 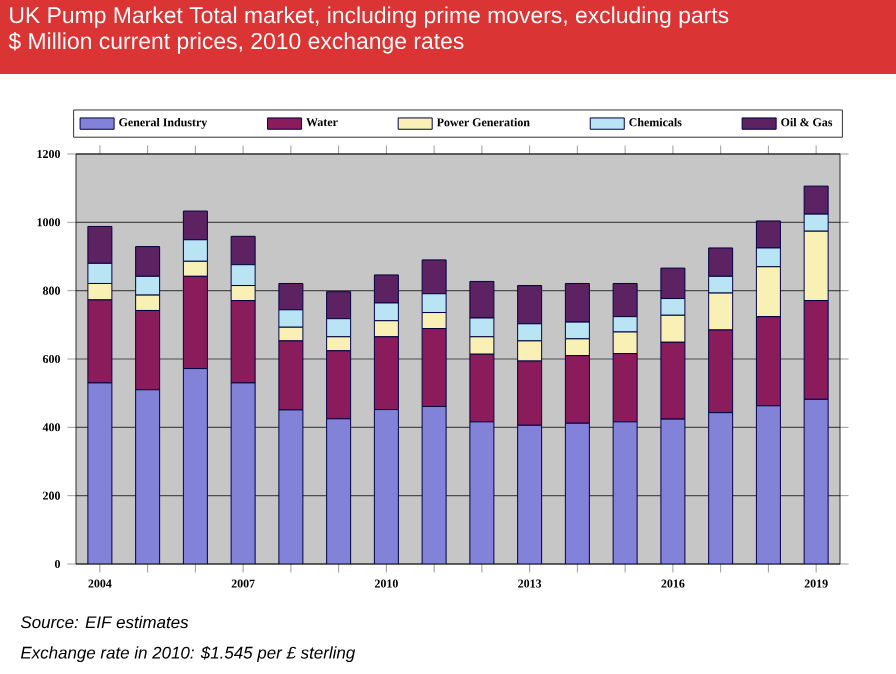 What do you see at coordinates (188, 654) in the screenshot?
I see `text: Exchange rate in 2010: $1.545 per £ sterling` at bounding box center [188, 654].